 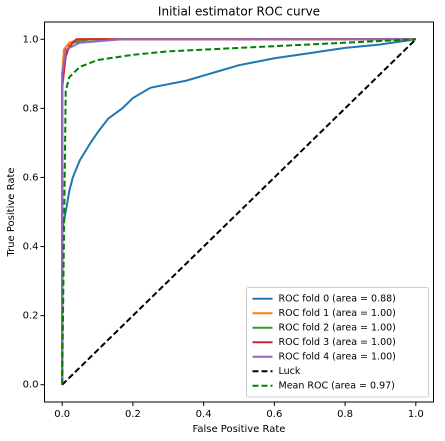 What do you see at coordinates (337, 385) in the screenshot?
I see `legend-label: Mean ROC (area = 0.97)` at bounding box center [337, 385].